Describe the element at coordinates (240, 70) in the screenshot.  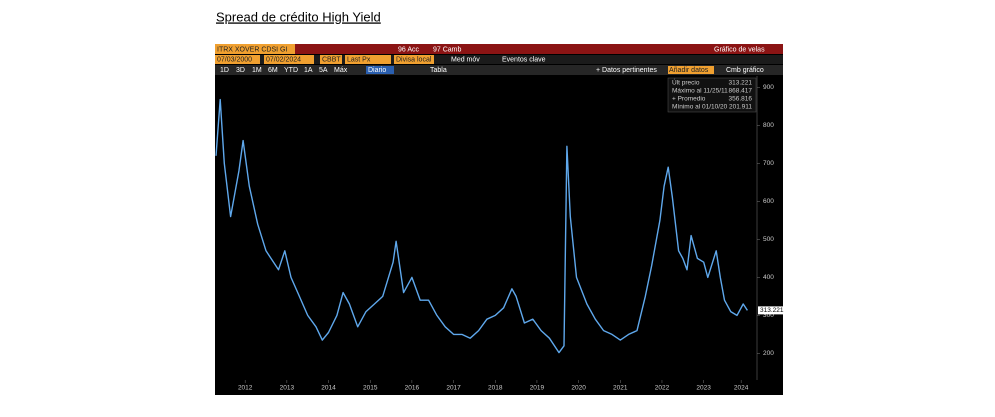
I see `toolbar-item: 3D` at that location.